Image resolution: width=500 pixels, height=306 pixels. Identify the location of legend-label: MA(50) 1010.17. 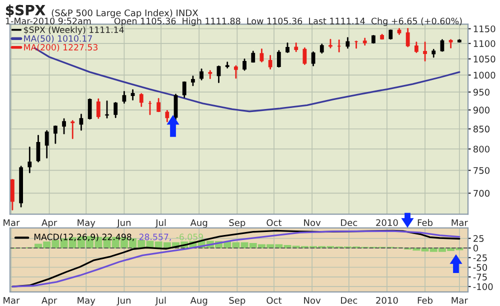
(58, 39).